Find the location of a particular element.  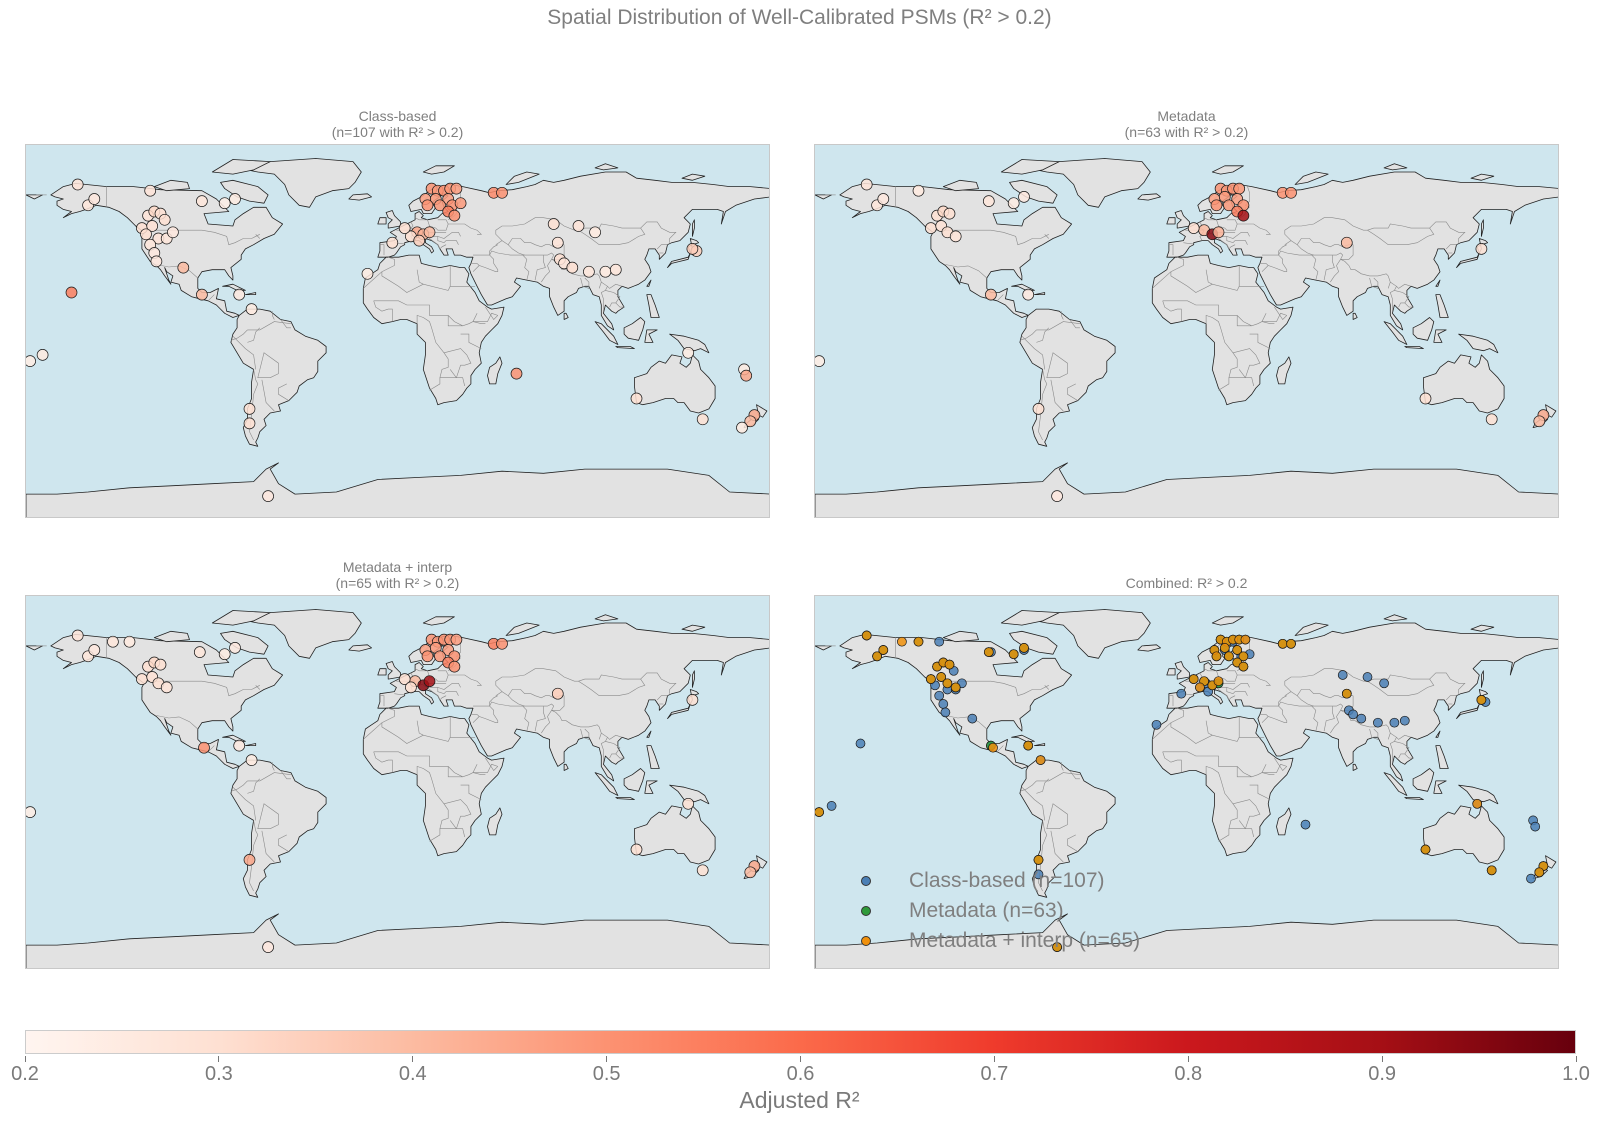

land-uk is located at coordinates (1182, 670).